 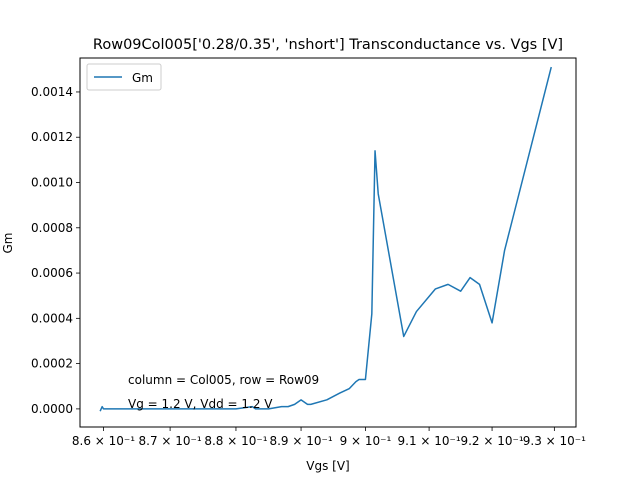 What do you see at coordinates (142, 78) in the screenshot?
I see `legend-label-gm: Gm` at bounding box center [142, 78].